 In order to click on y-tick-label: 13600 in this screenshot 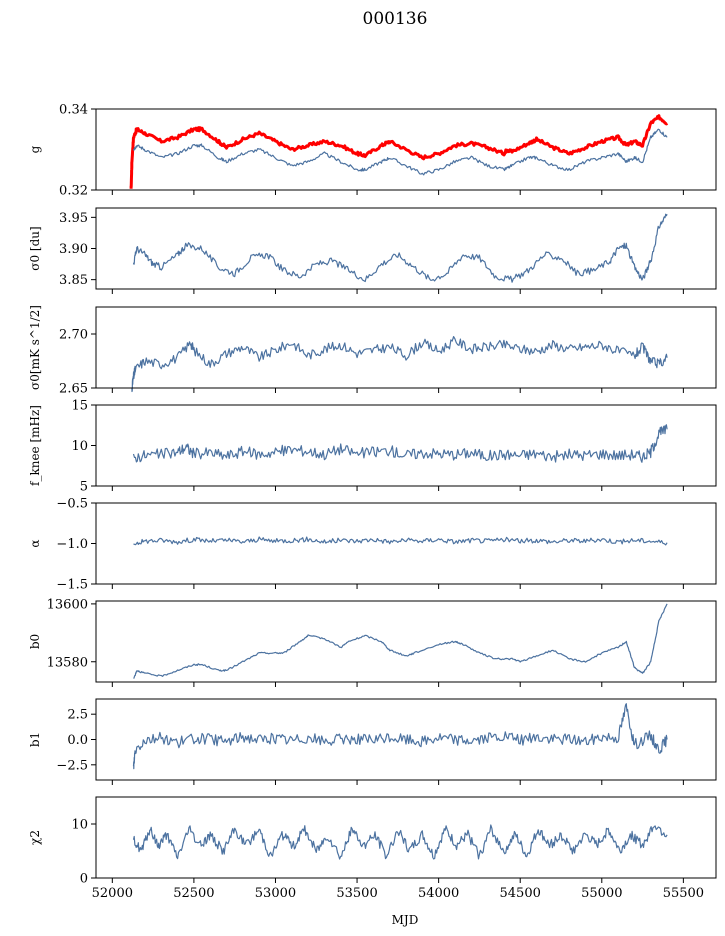, I will do `click(67, 604)`.